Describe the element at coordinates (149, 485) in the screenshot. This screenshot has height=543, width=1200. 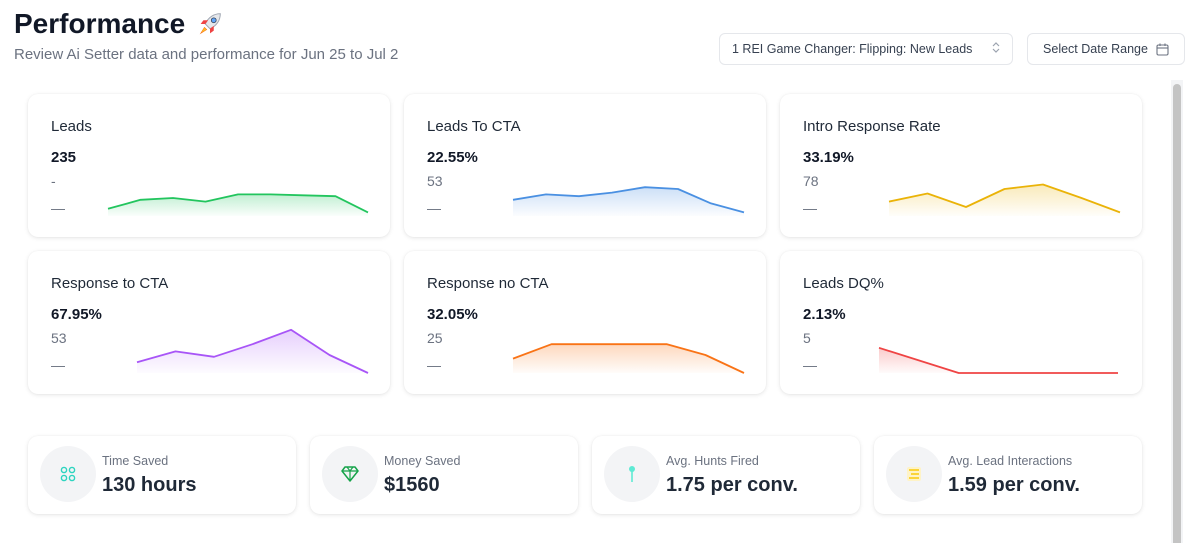
I see `stat-value: 130 hours` at that location.